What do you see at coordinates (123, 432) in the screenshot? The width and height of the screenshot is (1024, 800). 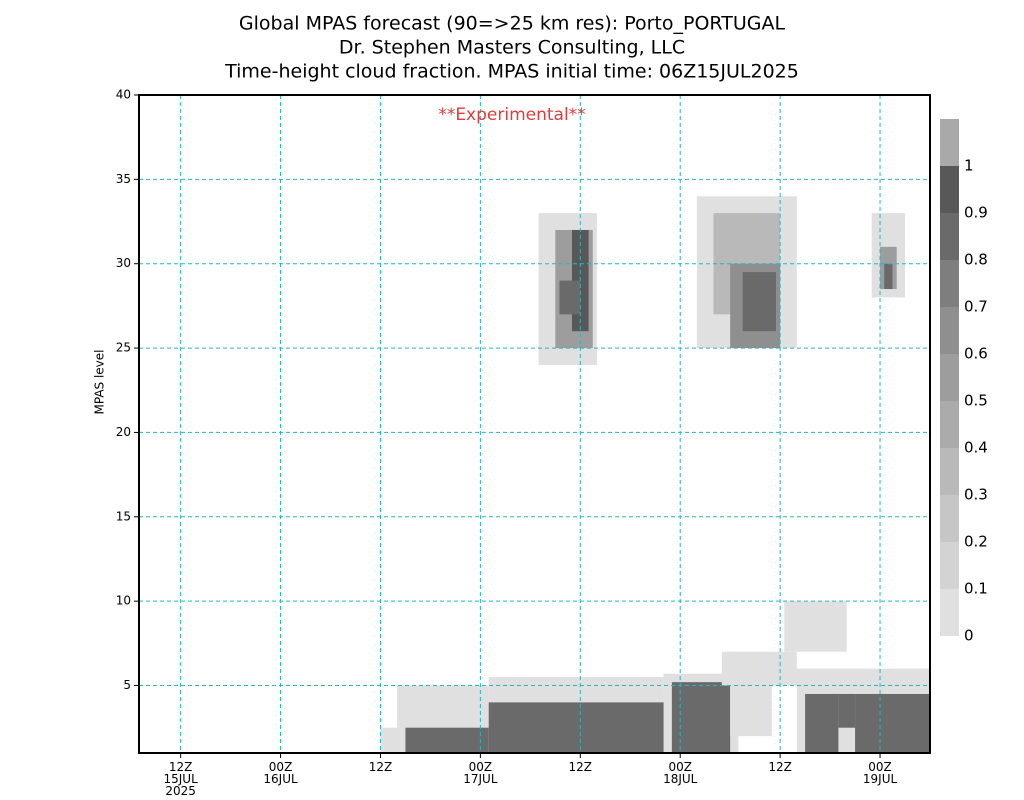 I see `y-tick-label: 20` at bounding box center [123, 432].